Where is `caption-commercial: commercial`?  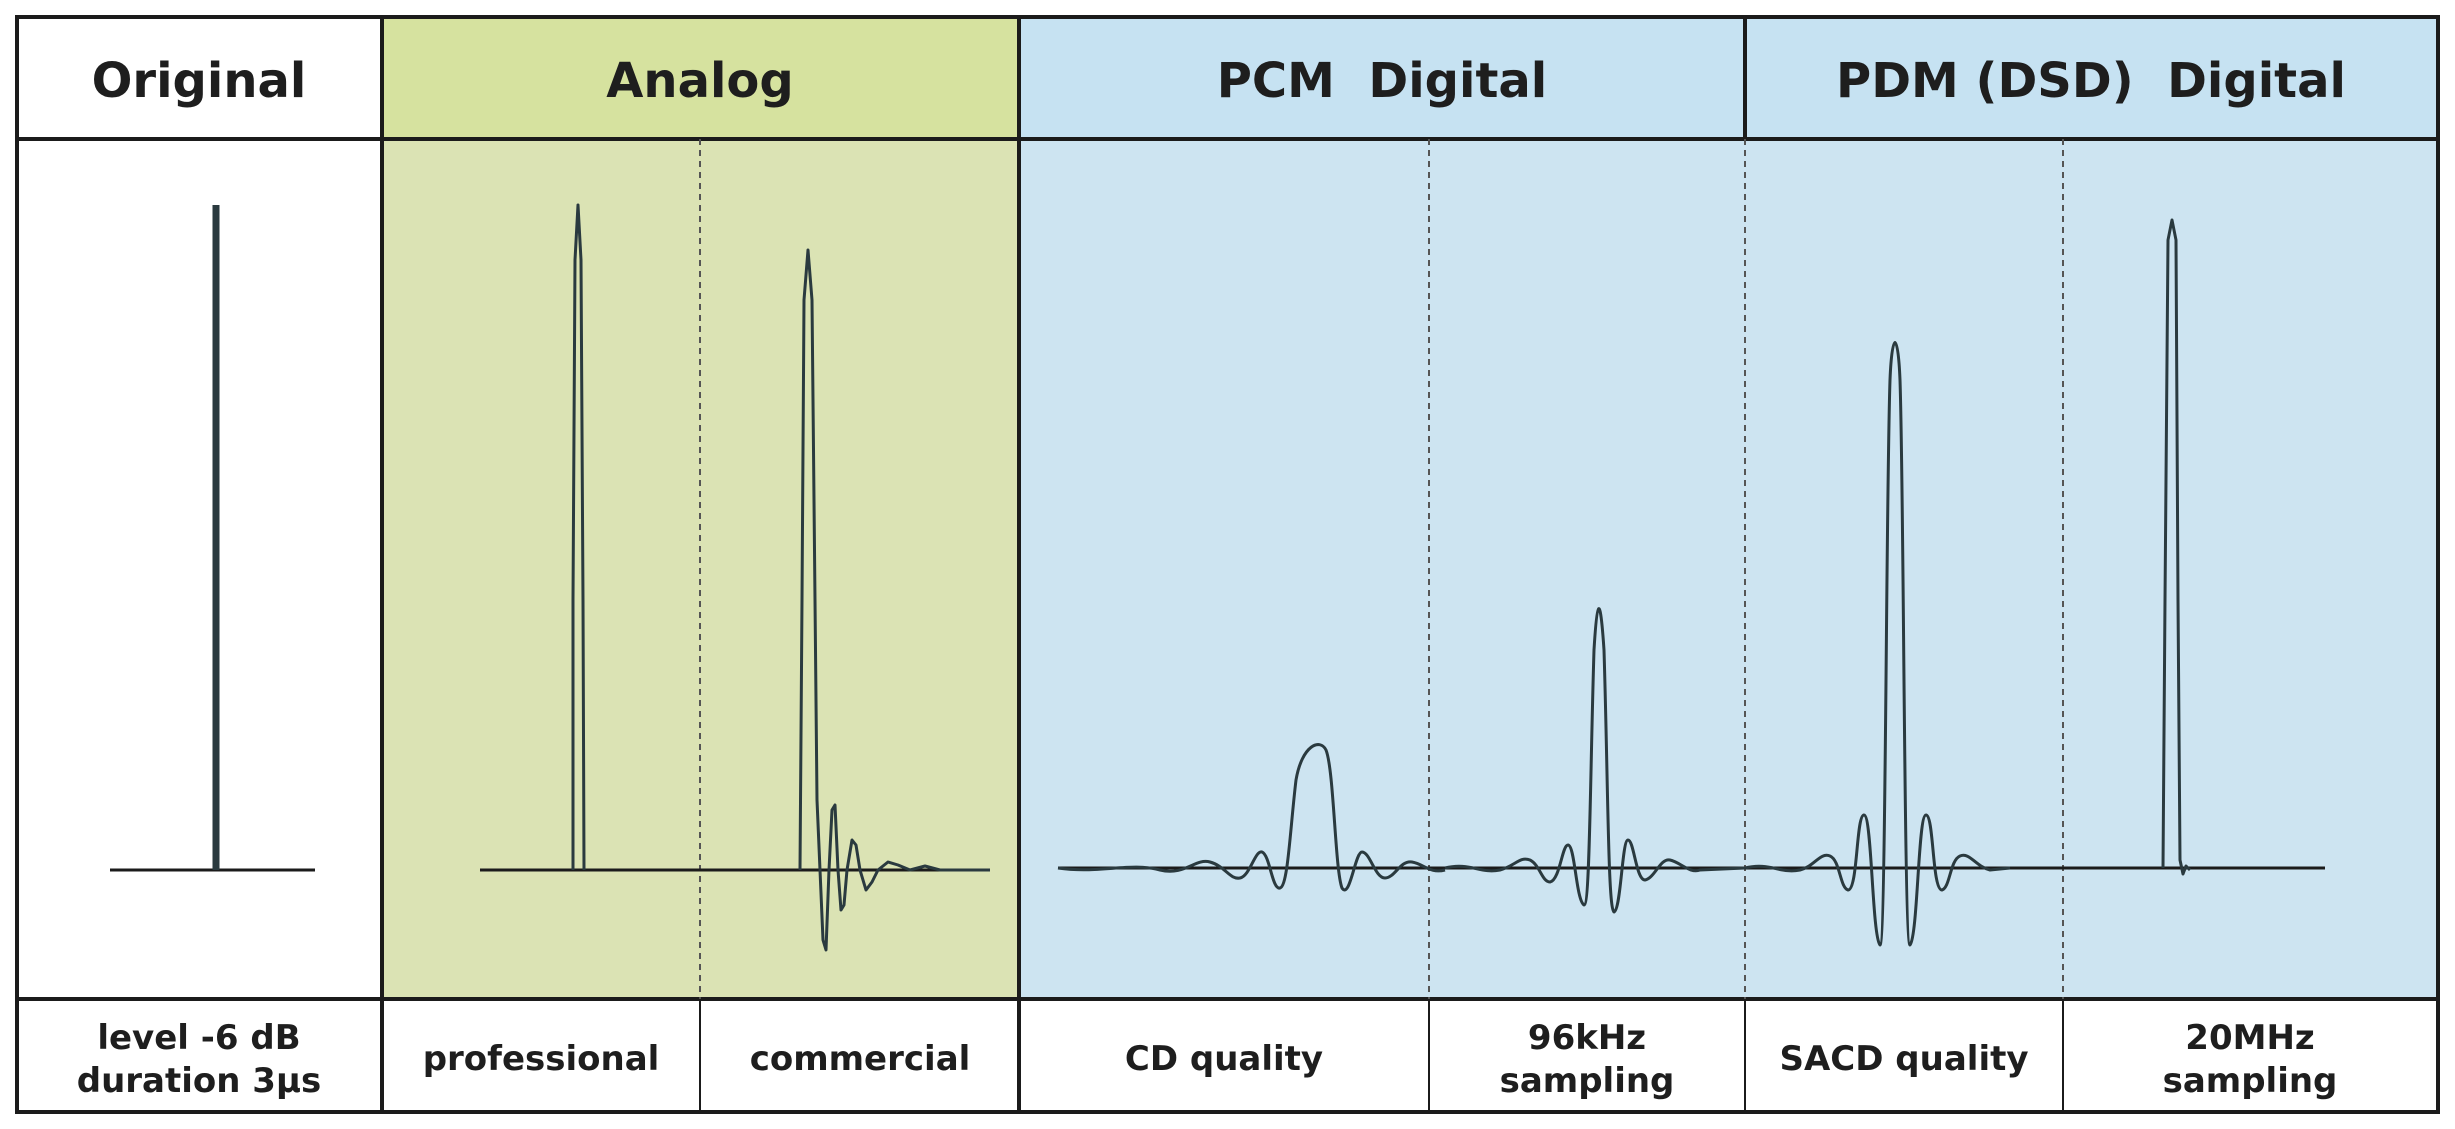 caption-commercial: commercial is located at coordinates (860, 1059).